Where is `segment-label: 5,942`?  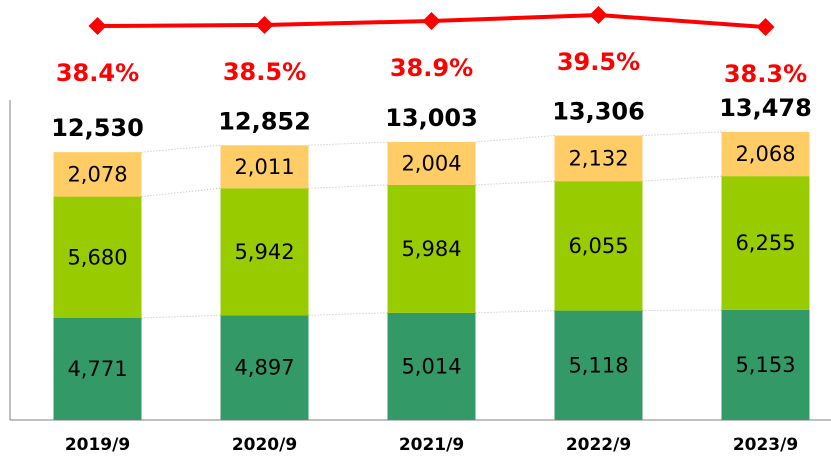
segment-label: 5,942 is located at coordinates (264, 252).